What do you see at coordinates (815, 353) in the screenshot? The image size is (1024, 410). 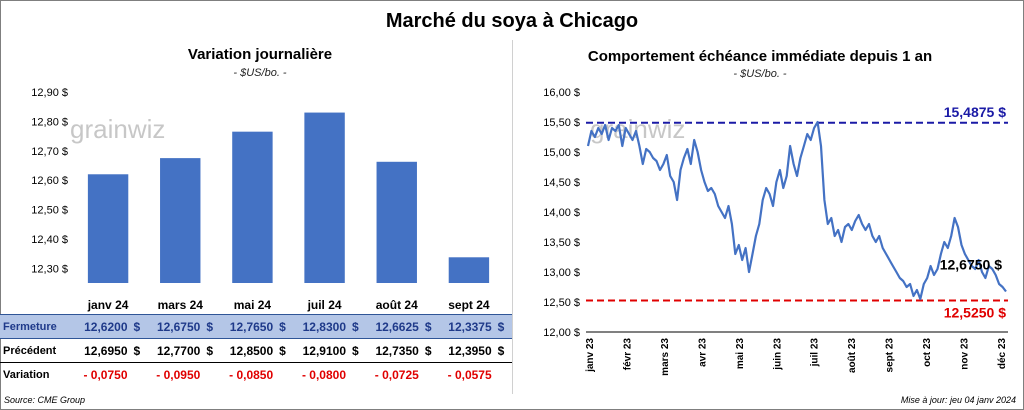 I see `x-tick-label: juil 23` at bounding box center [815, 353].